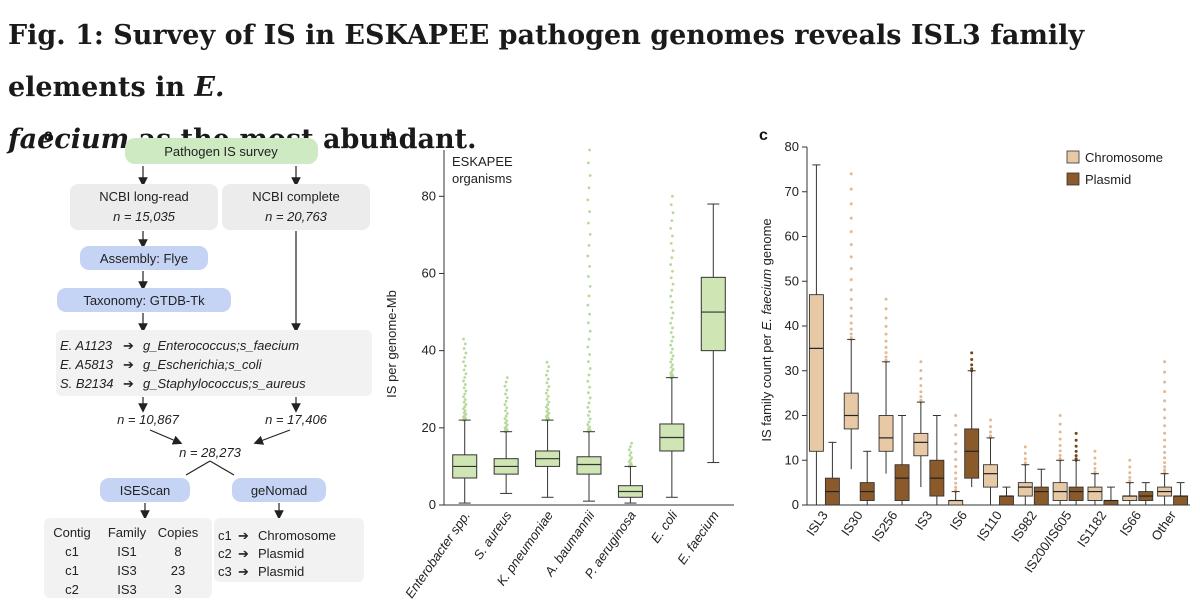  I want to click on group-other, so click(1173, 433).